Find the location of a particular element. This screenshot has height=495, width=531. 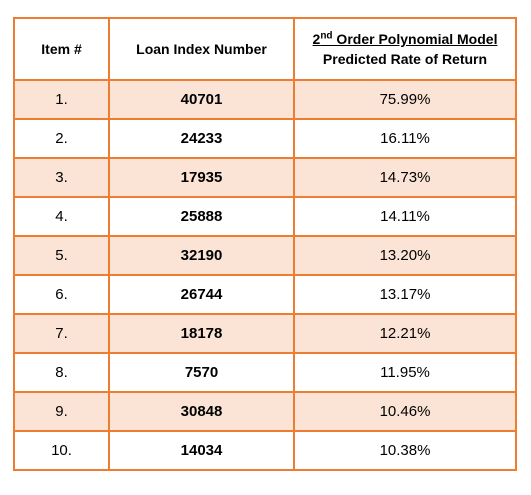

rate-of-return-cell: 13.17% is located at coordinates (405, 294).